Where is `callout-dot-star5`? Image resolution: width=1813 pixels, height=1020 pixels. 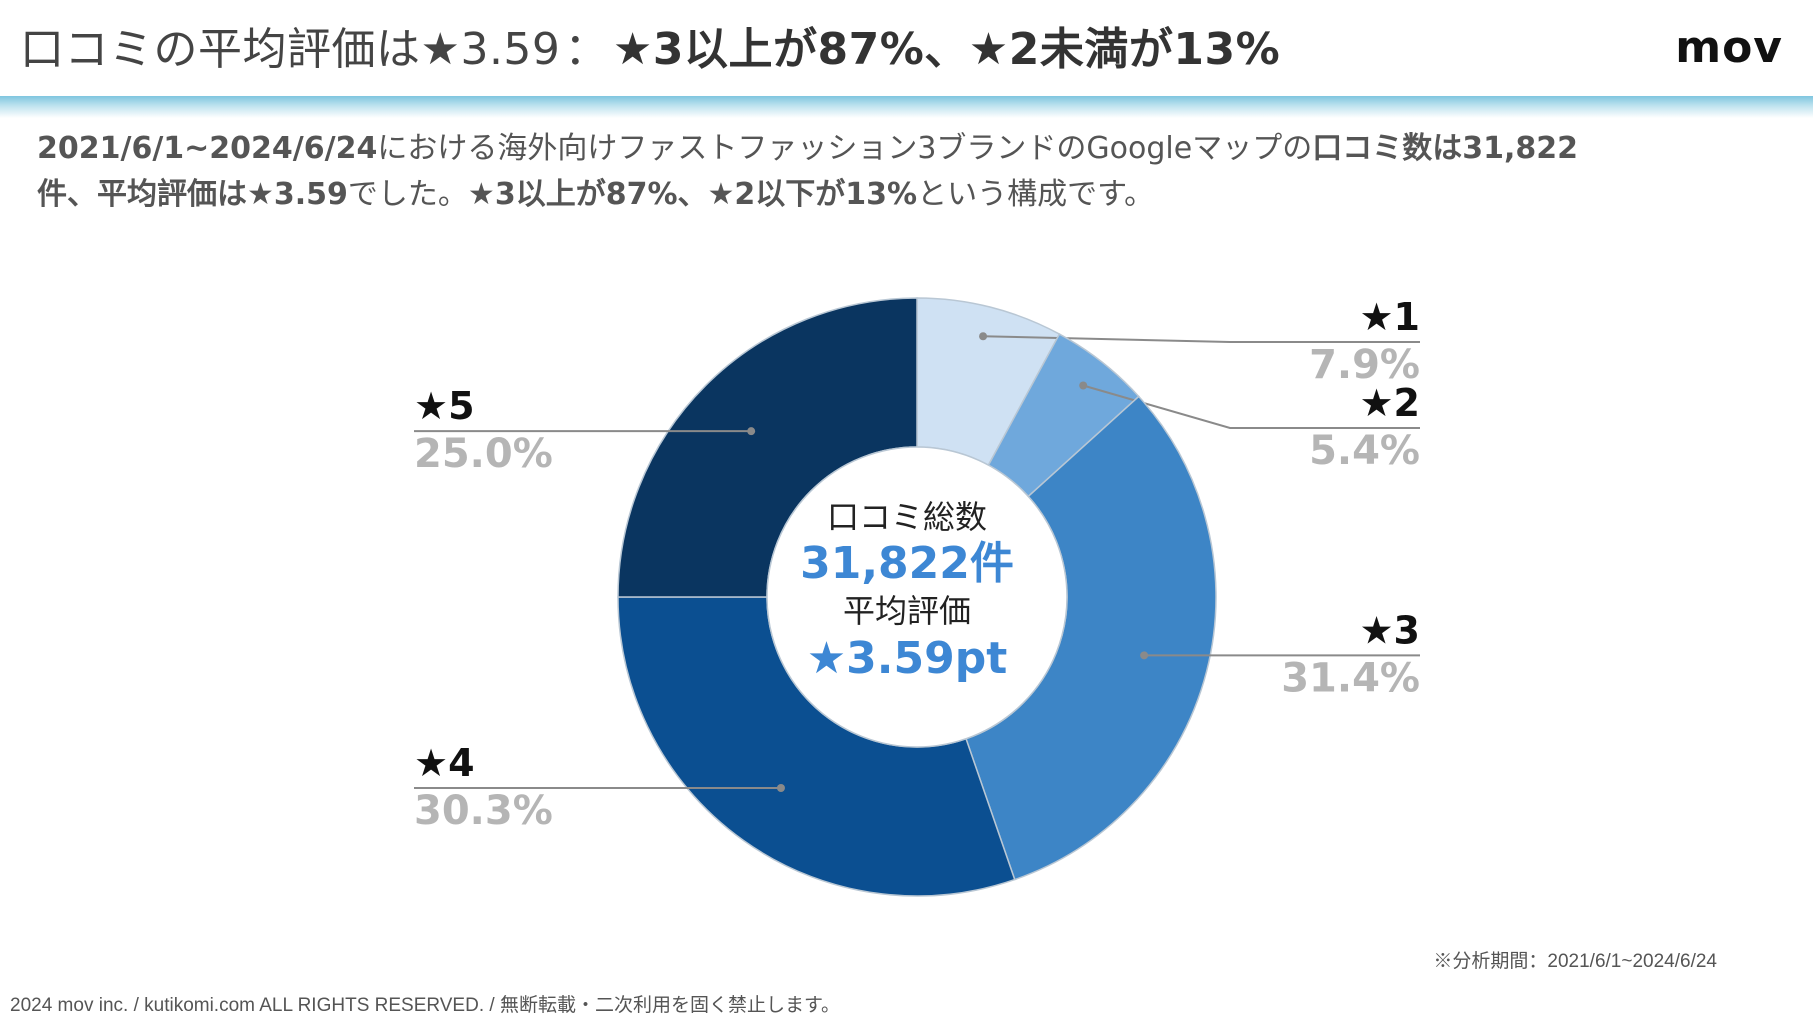 callout-dot-star5 is located at coordinates (751, 431).